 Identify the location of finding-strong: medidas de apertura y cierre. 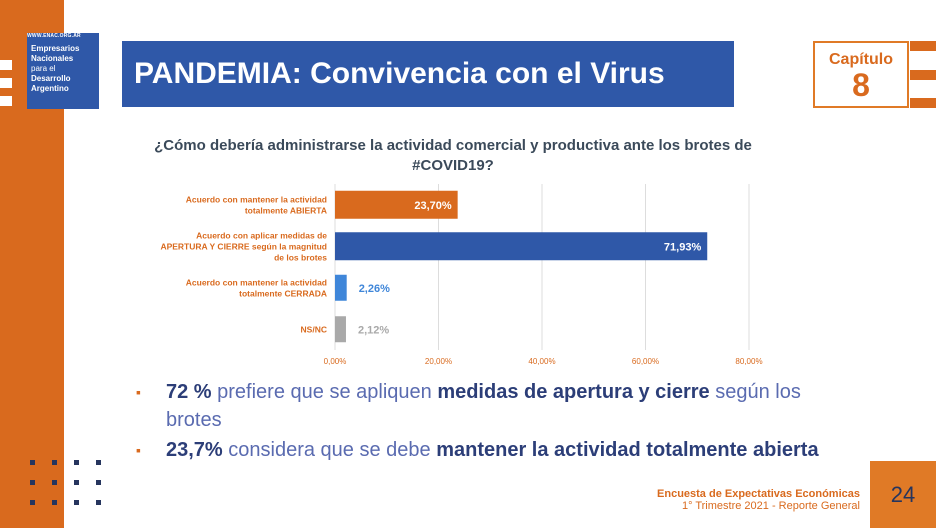
(573, 392).